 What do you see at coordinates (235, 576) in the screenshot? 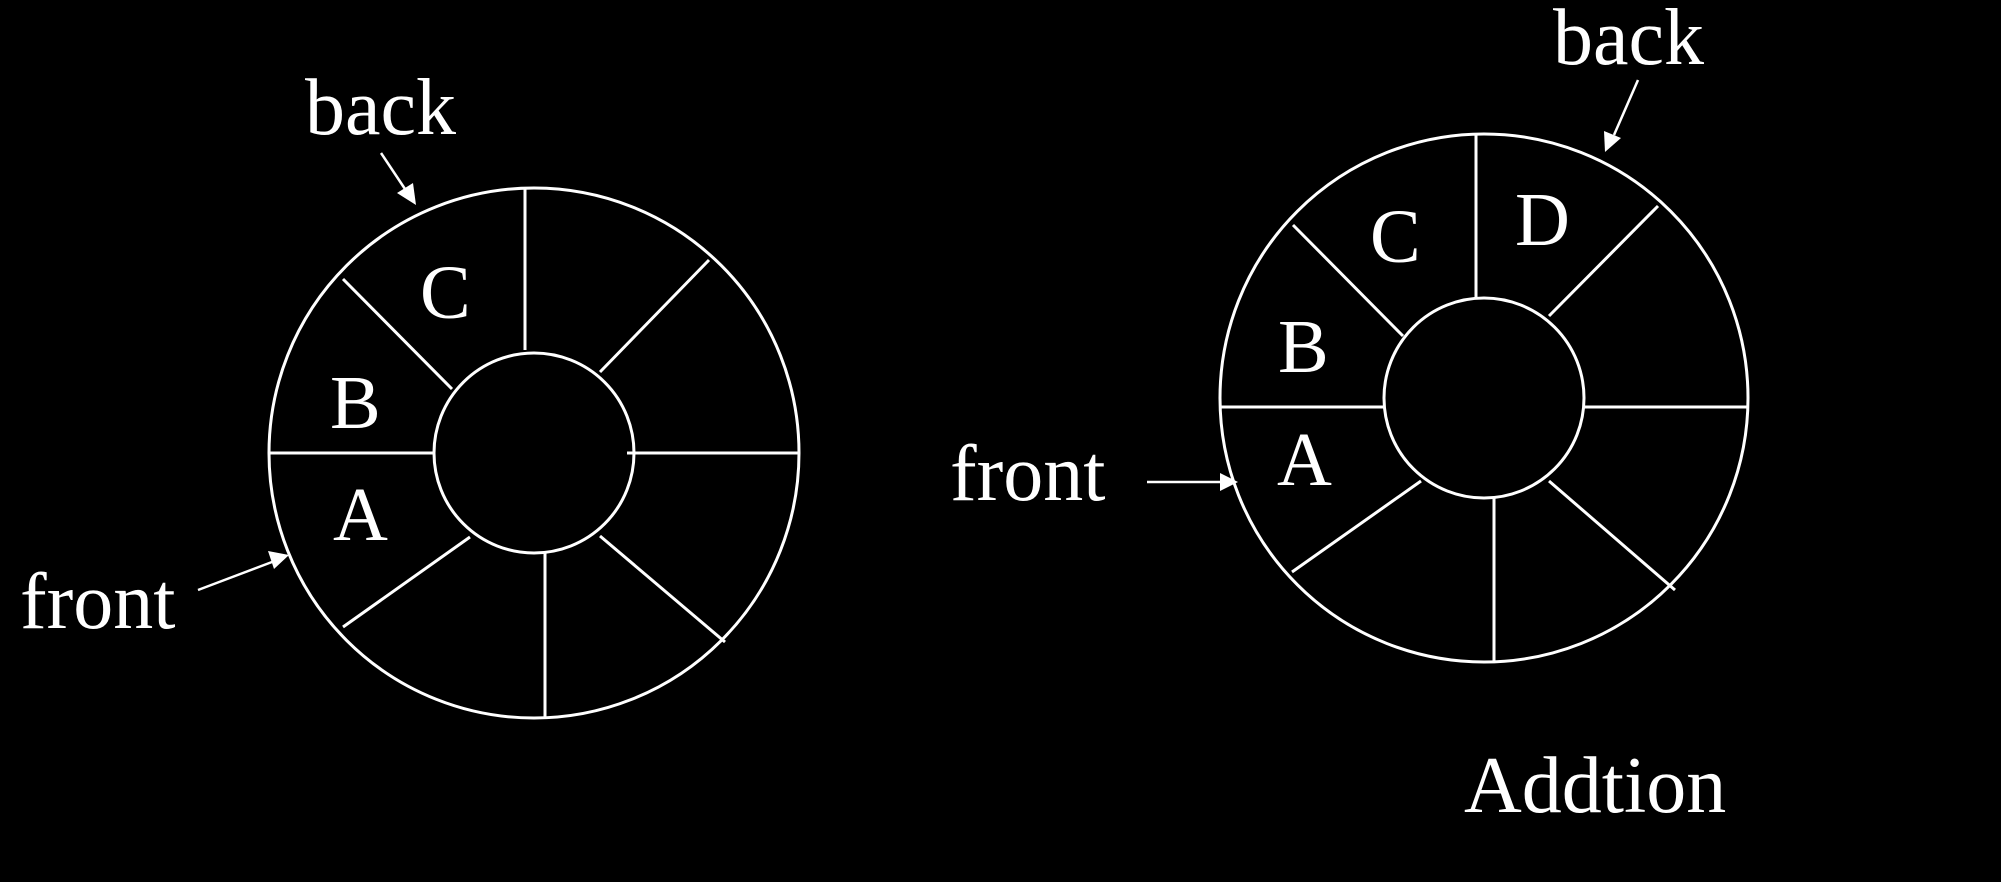
I see `queue-left-front-arrow` at bounding box center [235, 576].